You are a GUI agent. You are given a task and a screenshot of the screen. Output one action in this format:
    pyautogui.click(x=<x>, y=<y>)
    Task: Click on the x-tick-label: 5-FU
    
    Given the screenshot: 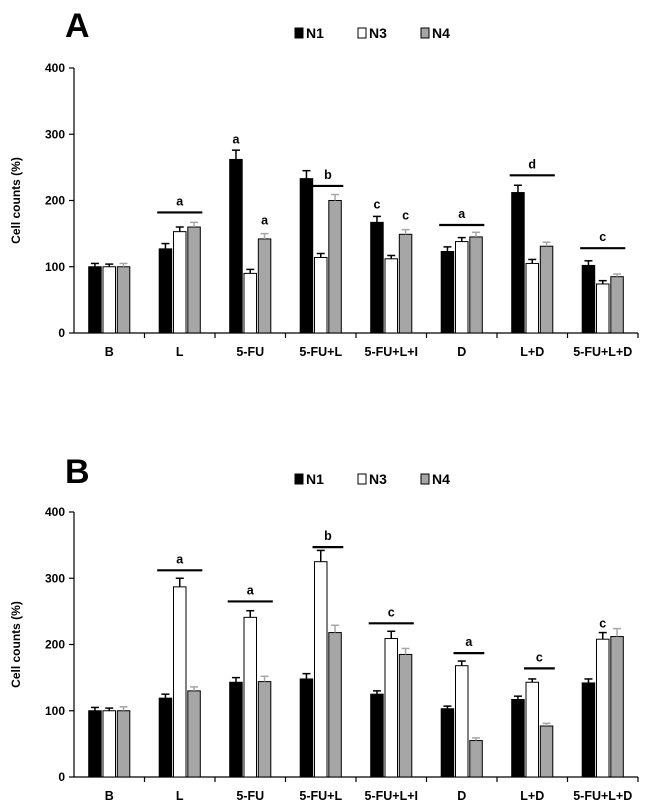 What is the action you would take?
    pyautogui.click(x=250, y=796)
    